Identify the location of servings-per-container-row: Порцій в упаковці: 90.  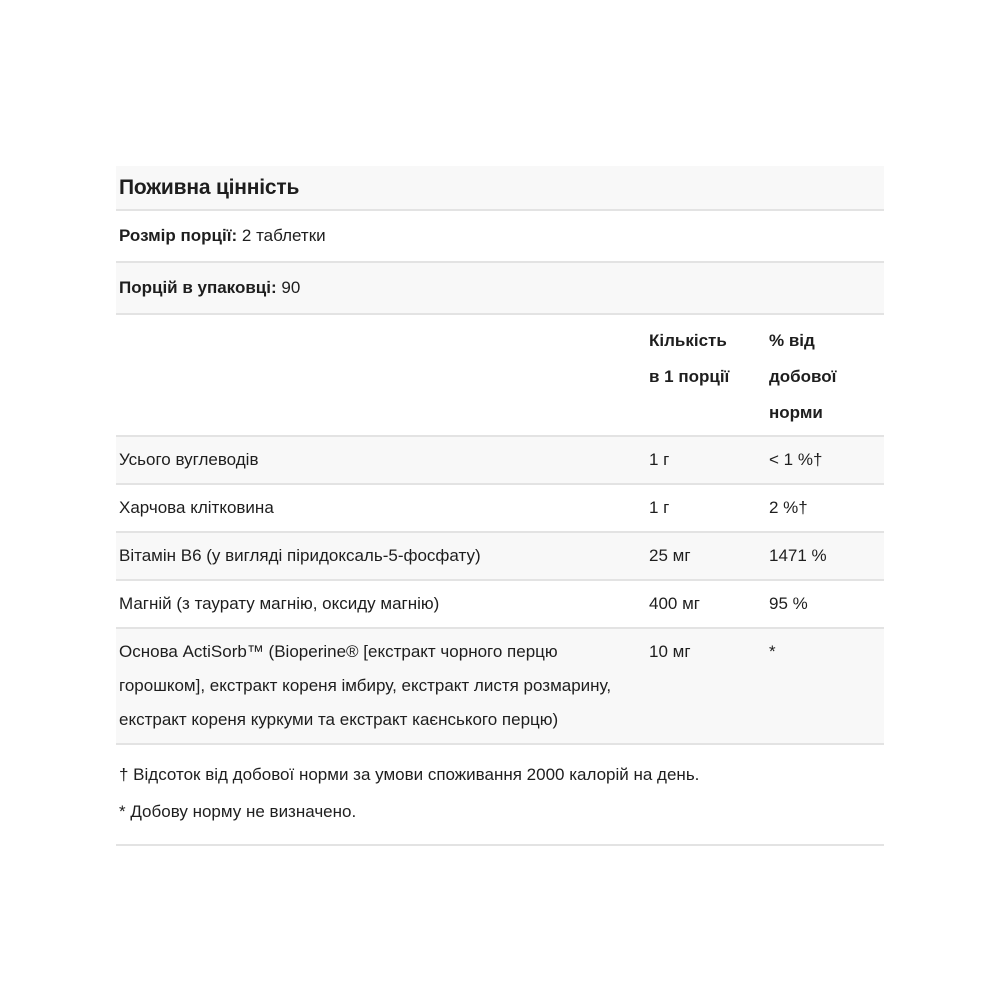
(500, 289).